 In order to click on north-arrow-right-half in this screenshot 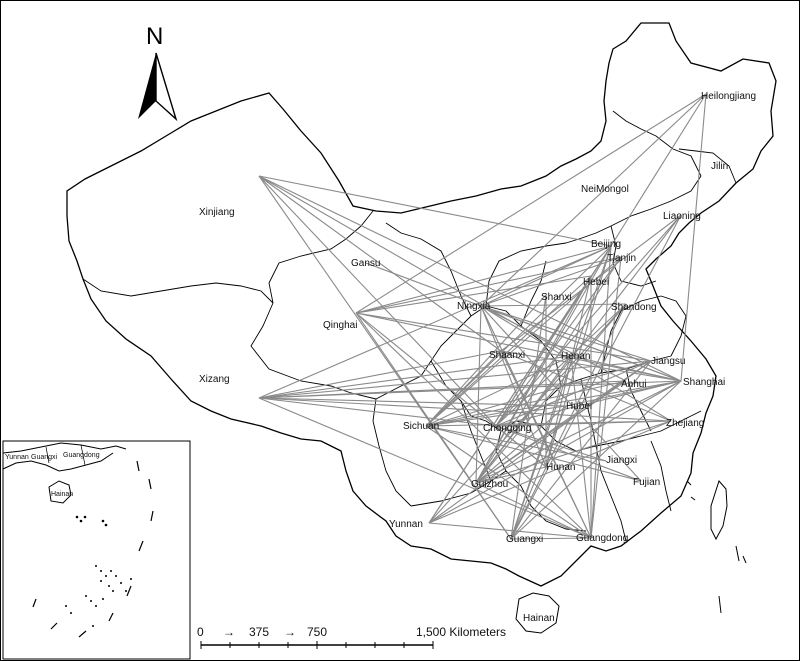, I will do `click(166, 87)`.